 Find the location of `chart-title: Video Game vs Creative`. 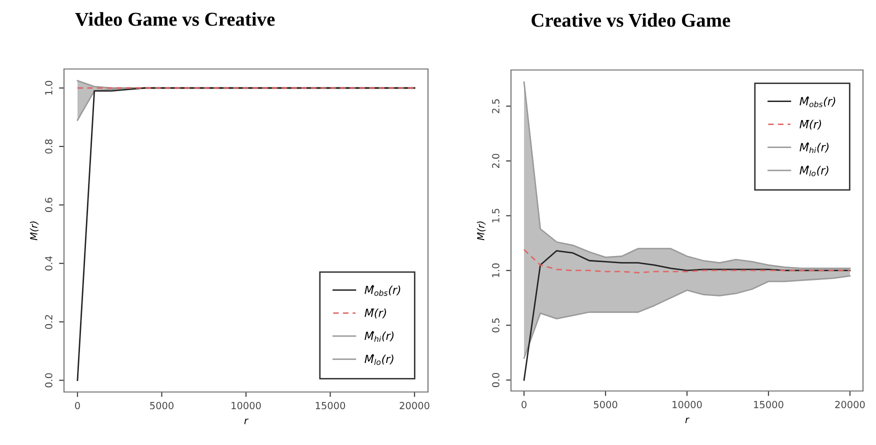

chart-title: Video Game vs Creative is located at coordinates (175, 19).